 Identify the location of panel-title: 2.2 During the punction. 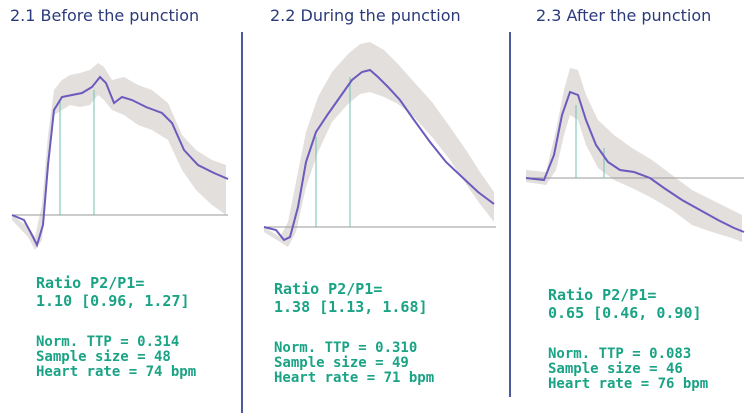
(365, 15).